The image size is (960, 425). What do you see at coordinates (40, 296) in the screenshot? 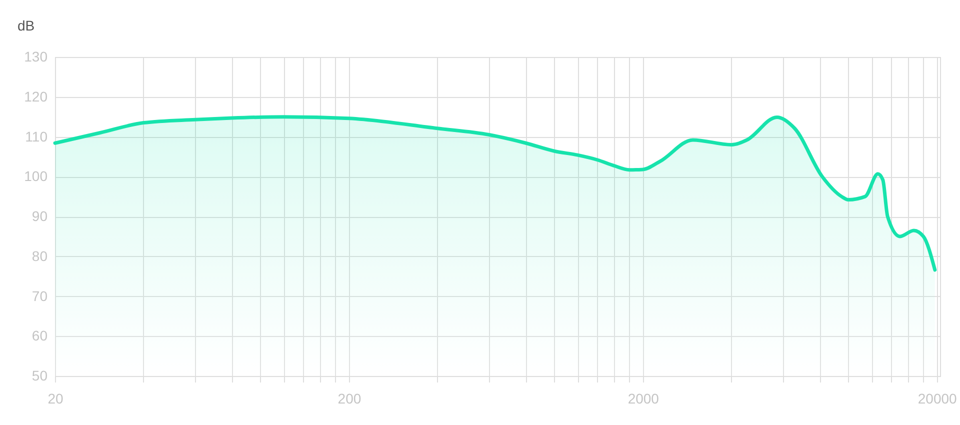
I see `y-tick-label: 70` at bounding box center [40, 296].